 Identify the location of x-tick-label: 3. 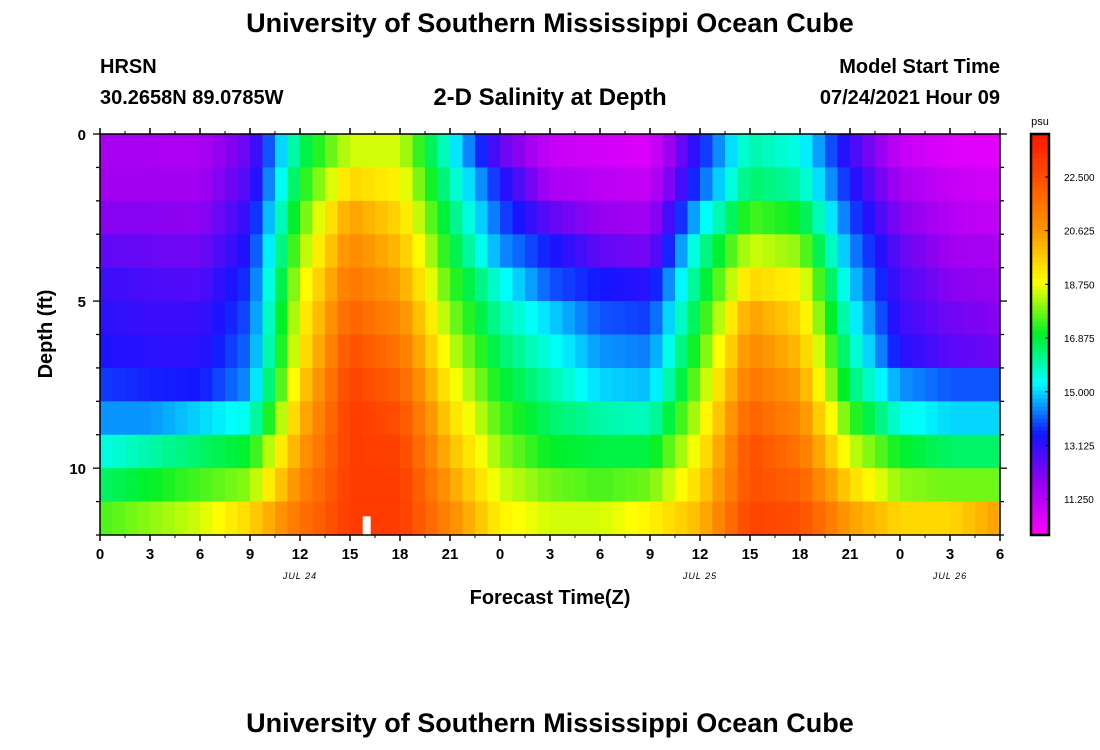
(950, 554).